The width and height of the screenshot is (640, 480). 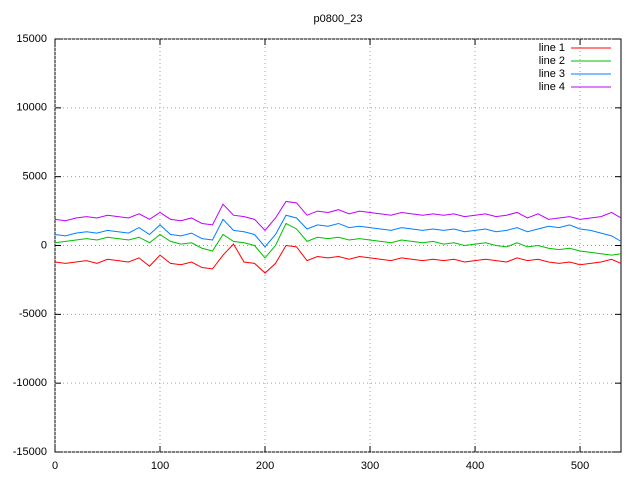 What do you see at coordinates (552, 87) in the screenshot?
I see `legend-label: line 4` at bounding box center [552, 87].